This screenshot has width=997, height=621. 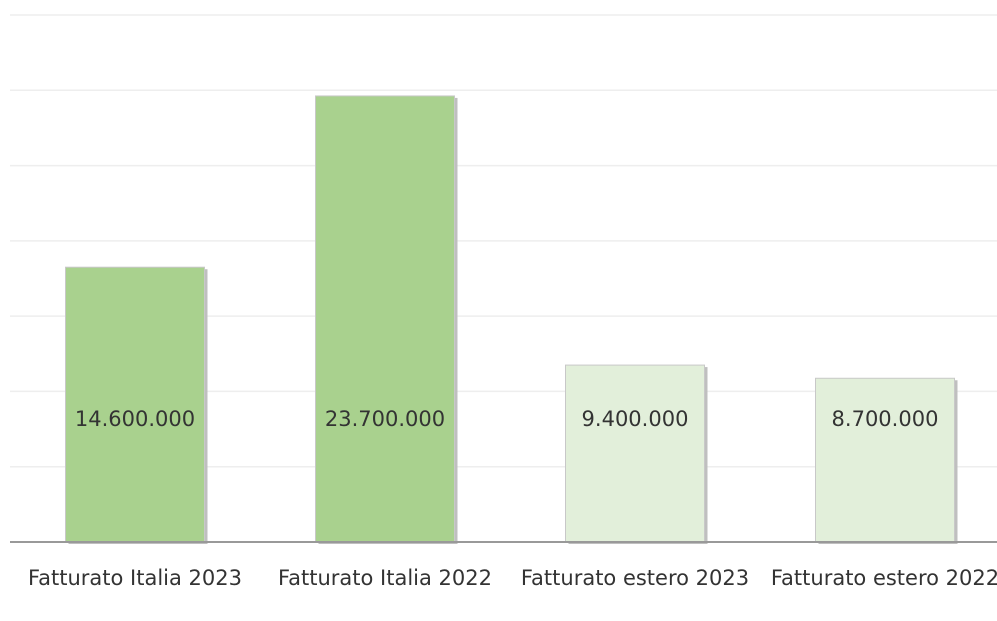 What do you see at coordinates (635, 419) in the screenshot?
I see `value-label: 9.400.000` at bounding box center [635, 419].